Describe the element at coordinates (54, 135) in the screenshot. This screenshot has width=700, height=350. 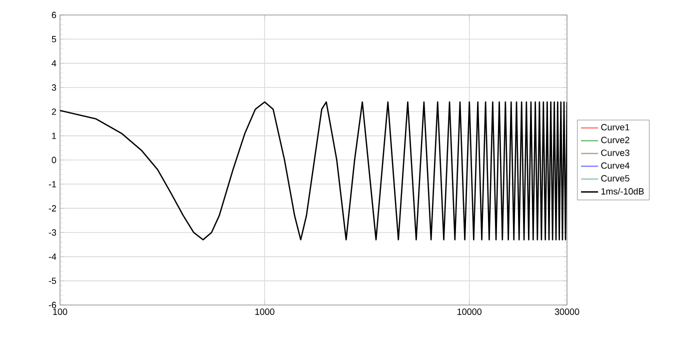
I see `y-tick-label: 1` at that location.